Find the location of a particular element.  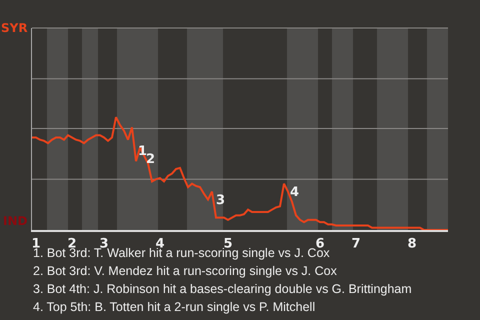

annotation: 4 is located at coordinates (295, 192).